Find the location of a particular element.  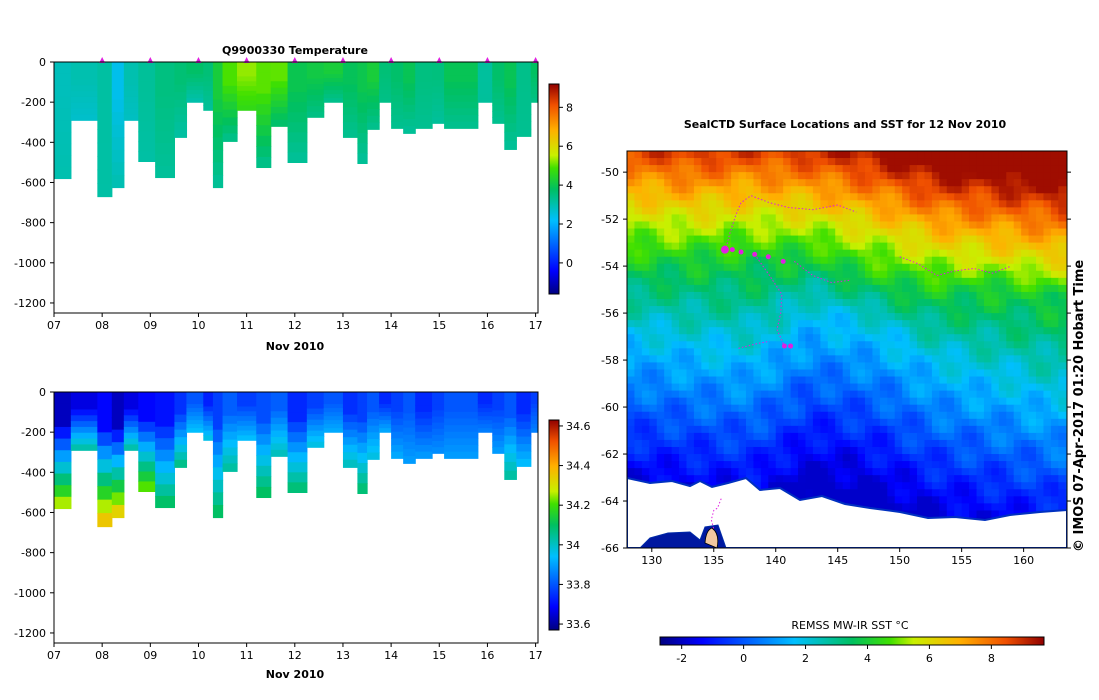

sst-colorbar-tick-label: 4 is located at coordinates (867, 658).